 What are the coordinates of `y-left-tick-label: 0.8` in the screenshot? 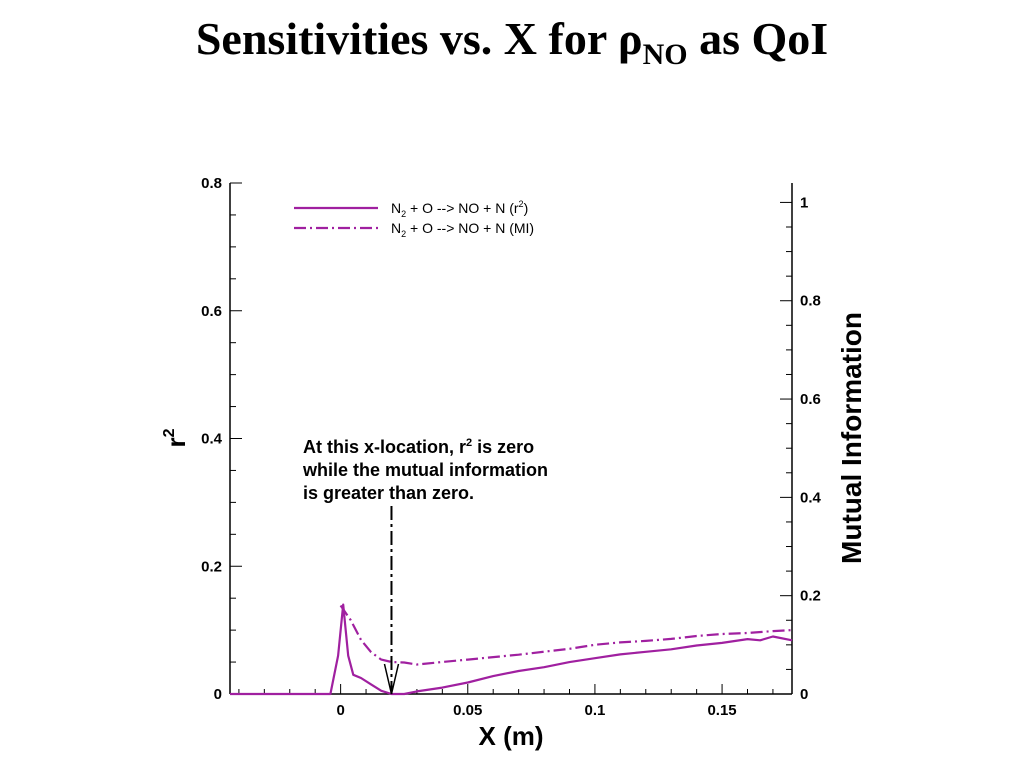 It's located at (211, 183).